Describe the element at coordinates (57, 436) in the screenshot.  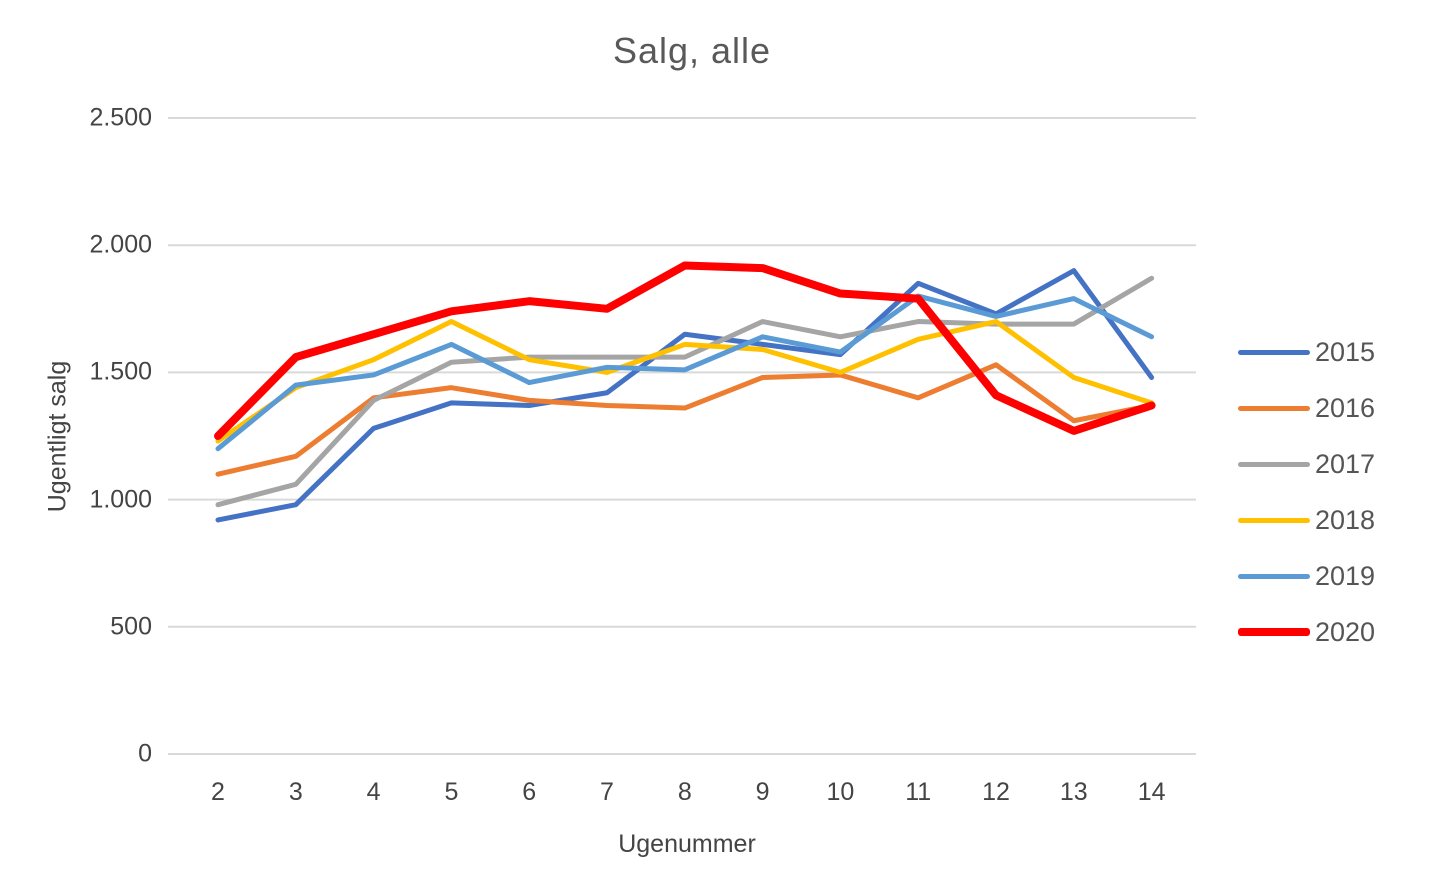
I see `y-axis-title: Ugentligt salg` at that location.